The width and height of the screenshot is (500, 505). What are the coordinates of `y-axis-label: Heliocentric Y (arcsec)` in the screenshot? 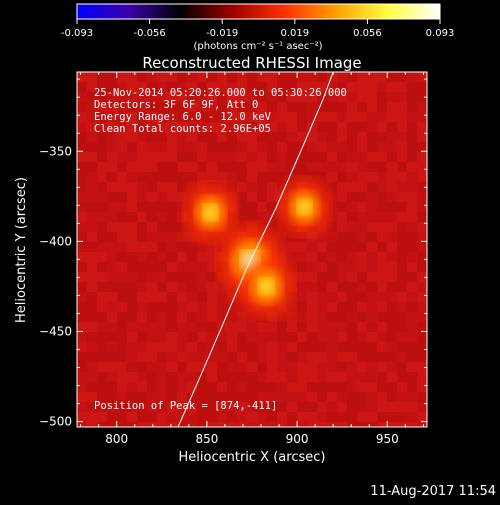 It's located at (21, 250).